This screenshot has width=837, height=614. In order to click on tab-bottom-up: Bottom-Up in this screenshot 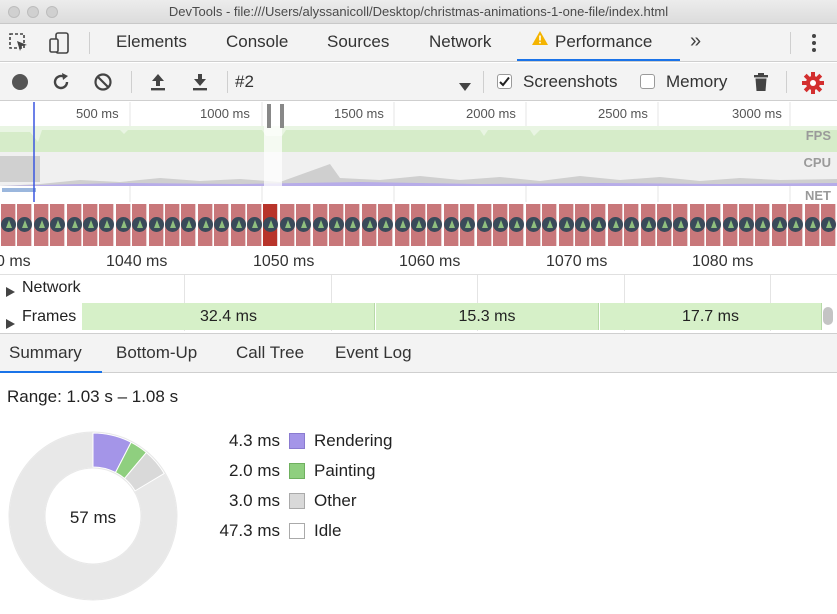, I will do `click(157, 352)`.